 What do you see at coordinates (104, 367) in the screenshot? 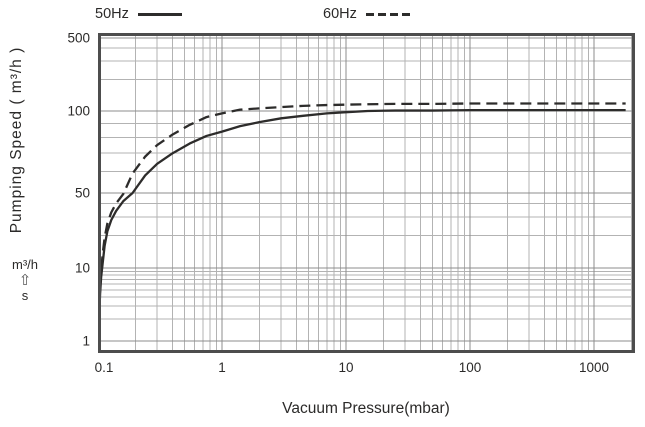
I see `x-tick-label: 0.1` at bounding box center [104, 367].